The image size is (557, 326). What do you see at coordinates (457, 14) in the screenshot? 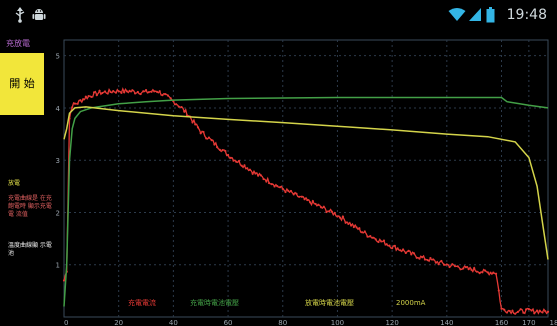
I see `wifi-icon` at bounding box center [457, 14].